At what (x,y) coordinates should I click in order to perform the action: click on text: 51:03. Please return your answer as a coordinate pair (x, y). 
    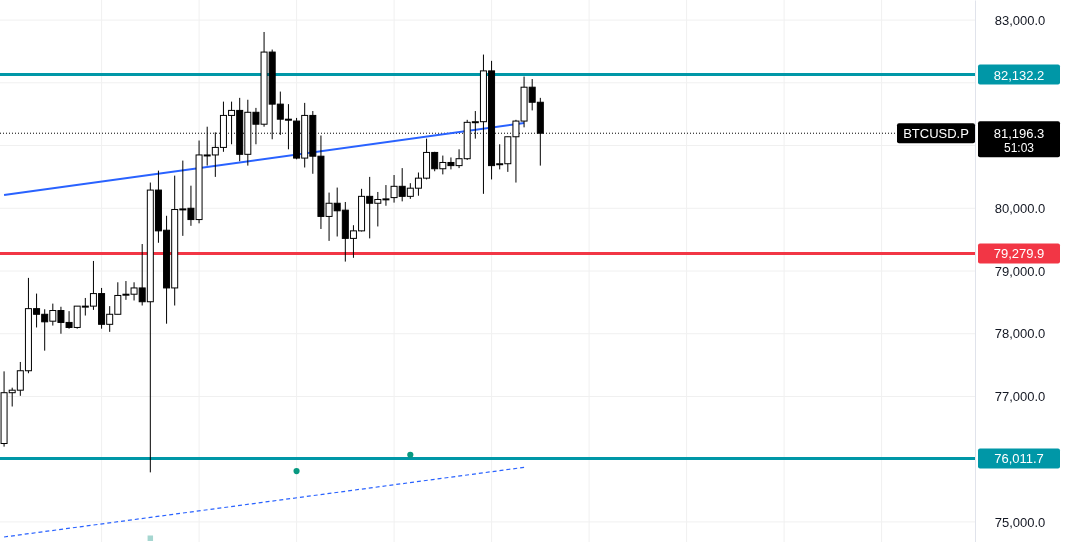
    Looking at the image, I should click on (1019, 148).